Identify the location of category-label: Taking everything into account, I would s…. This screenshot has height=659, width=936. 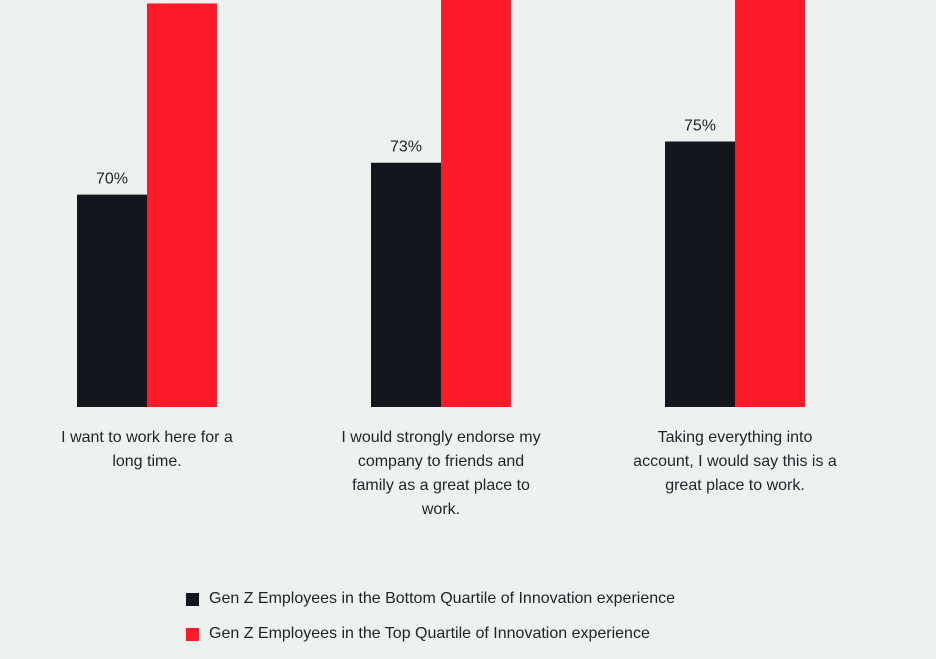
(735, 461).